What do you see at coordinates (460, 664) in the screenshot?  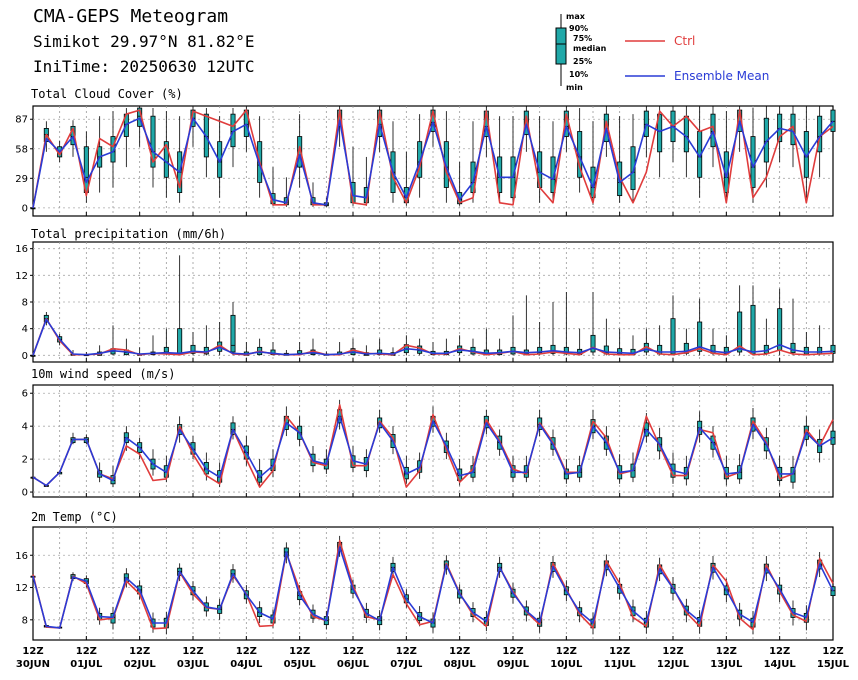 I see `x-tick-label: 08JUL` at bounding box center [460, 664].